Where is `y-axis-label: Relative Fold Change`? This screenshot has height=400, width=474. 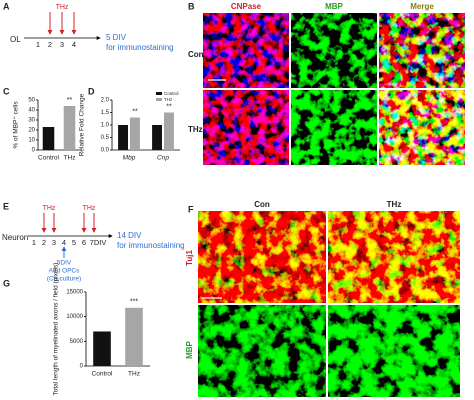 y-axis-label: Relative Fold Change is located at coordinates (82, 124).